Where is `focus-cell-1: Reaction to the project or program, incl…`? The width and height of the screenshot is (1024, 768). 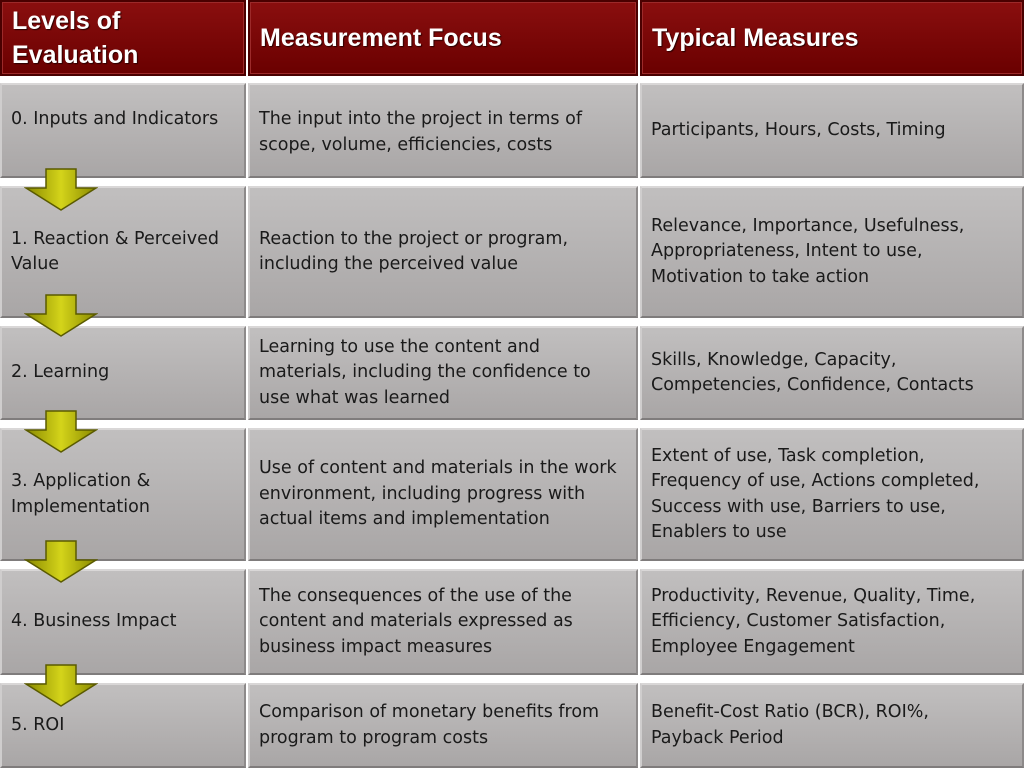 focus-cell-1: Reaction to the project or program, incl… is located at coordinates (443, 252).